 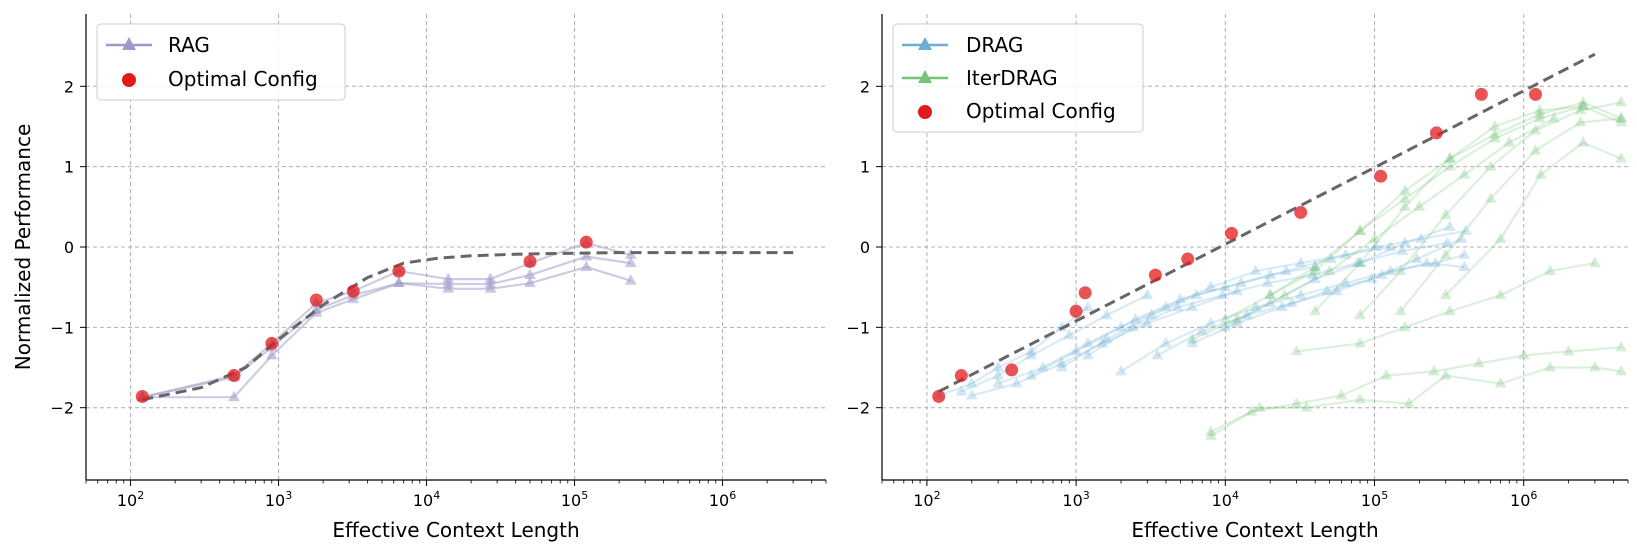 What do you see at coordinates (69, 167) in the screenshot?
I see `y-tick-label: 1` at bounding box center [69, 167].